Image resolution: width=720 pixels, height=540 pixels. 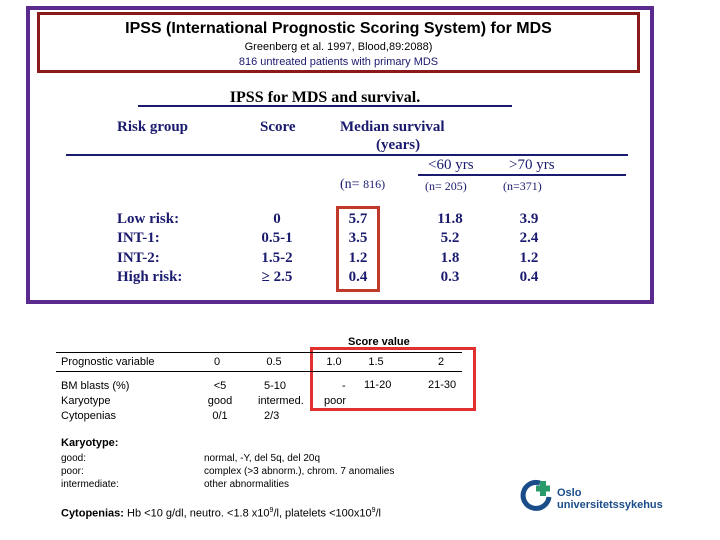 What do you see at coordinates (138, 238) in the screenshot?
I see `risk-label: INT-1:` at bounding box center [138, 238].